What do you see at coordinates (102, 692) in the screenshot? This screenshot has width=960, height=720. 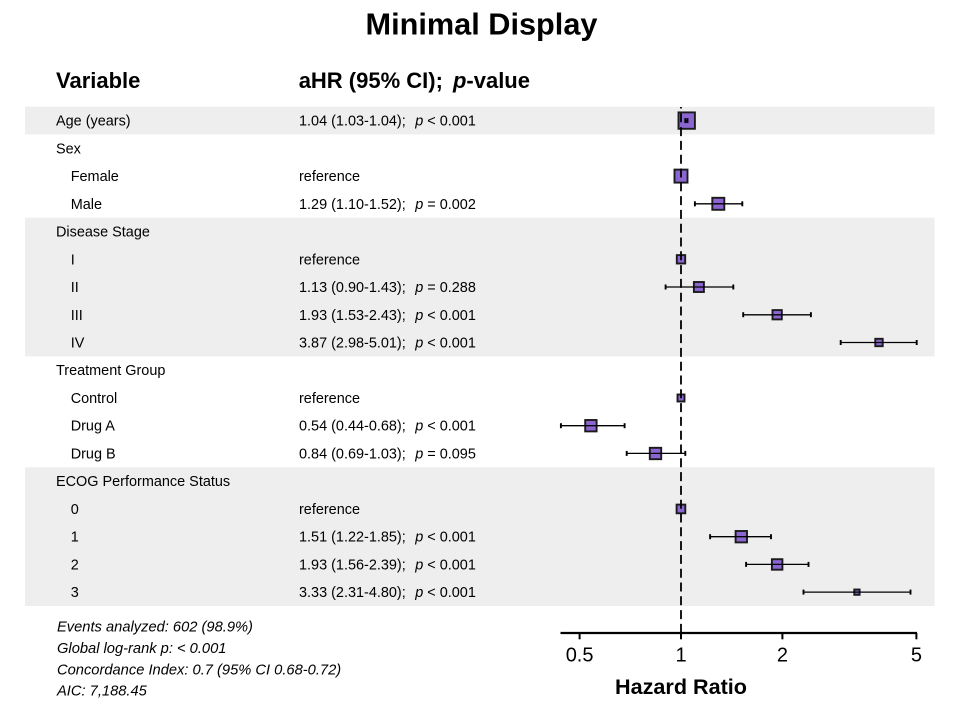 I see `svg-text: AIC: 7,188.45` at bounding box center [102, 692].